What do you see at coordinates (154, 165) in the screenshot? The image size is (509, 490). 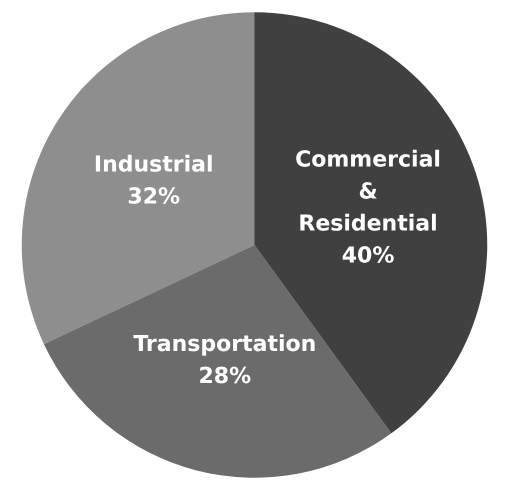 I see `slice-label: Industrial` at bounding box center [154, 165].